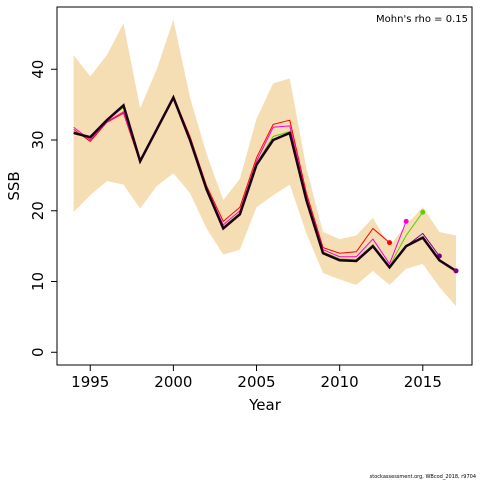 The width and height of the screenshot is (480, 480). What do you see at coordinates (265, 405) in the screenshot?
I see `x-axis-label: Year` at bounding box center [265, 405].